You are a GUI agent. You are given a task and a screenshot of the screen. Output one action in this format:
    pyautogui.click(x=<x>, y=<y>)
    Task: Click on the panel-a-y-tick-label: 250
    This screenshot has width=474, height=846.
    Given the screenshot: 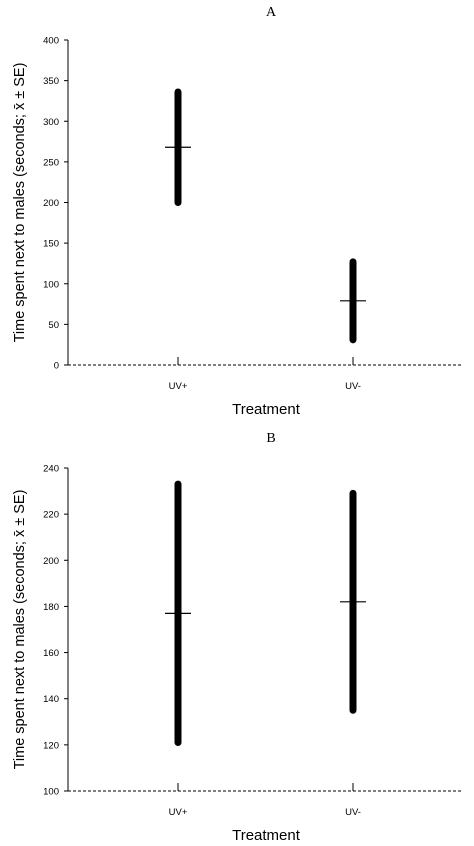 What is the action you would take?
    pyautogui.click(x=51, y=162)
    